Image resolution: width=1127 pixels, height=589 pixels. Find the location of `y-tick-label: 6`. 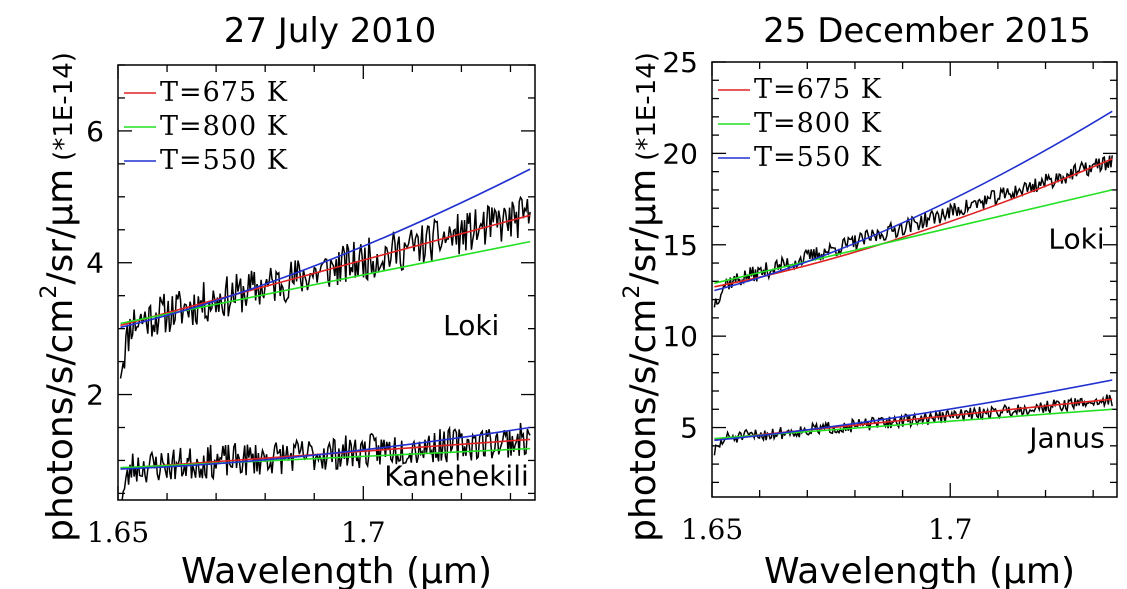

y-tick-label: 6 is located at coordinates (95, 131).